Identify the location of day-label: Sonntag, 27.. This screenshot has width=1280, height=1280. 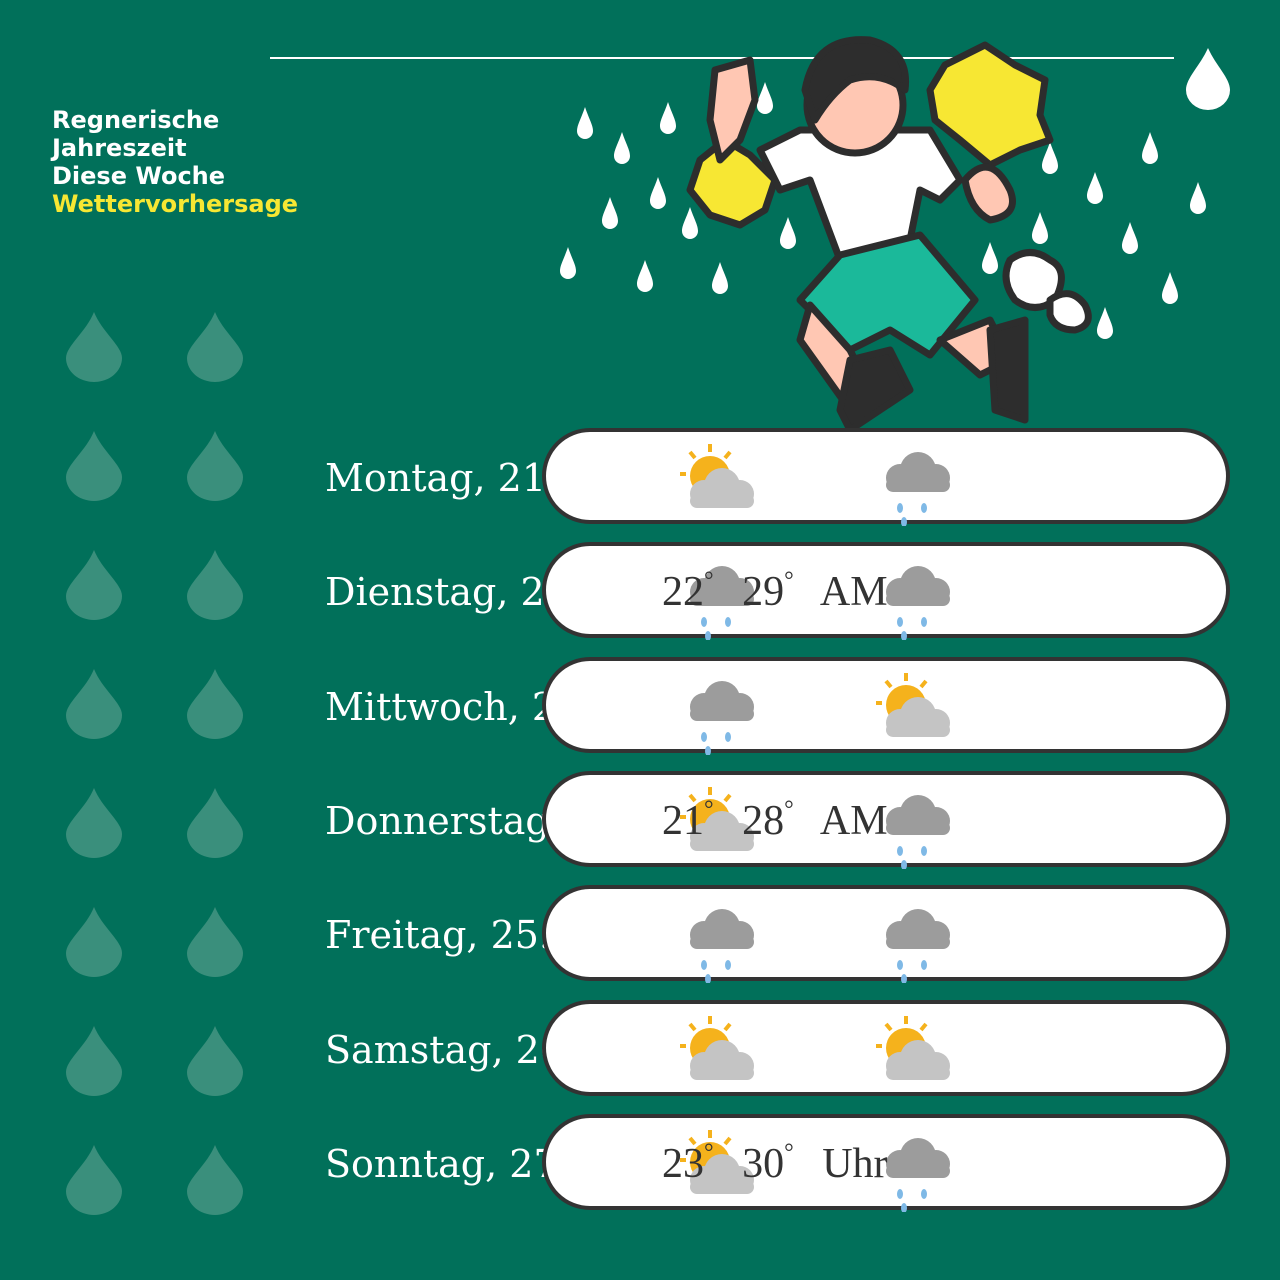
(447, 1163).